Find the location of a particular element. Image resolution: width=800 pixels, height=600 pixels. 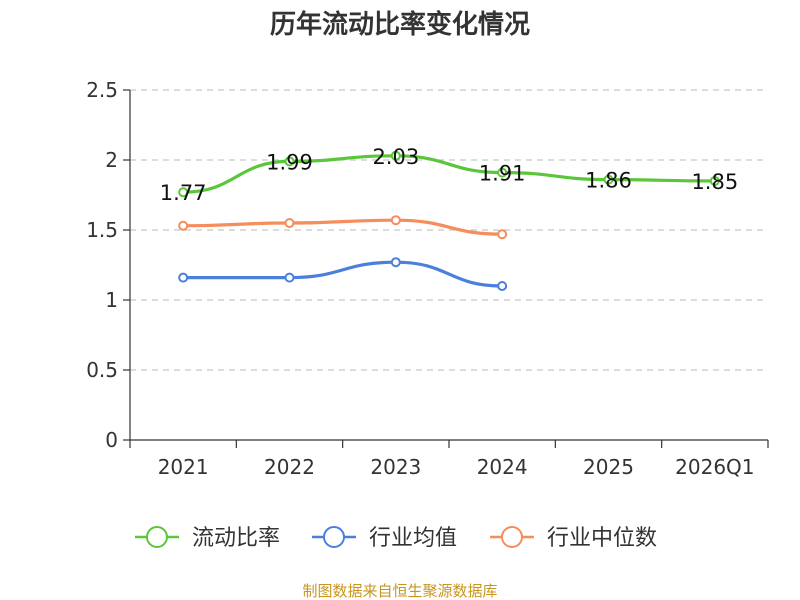

y-tick-label: 0.5 is located at coordinates (102, 370).